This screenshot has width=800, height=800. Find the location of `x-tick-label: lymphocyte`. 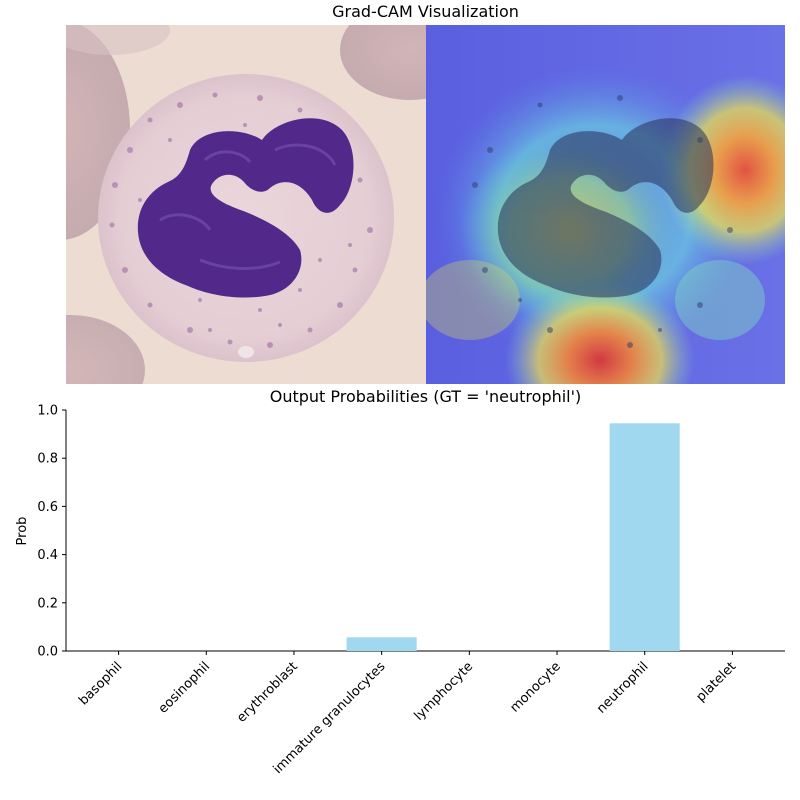

x-tick-label: lymphocyte is located at coordinates (444, 691).